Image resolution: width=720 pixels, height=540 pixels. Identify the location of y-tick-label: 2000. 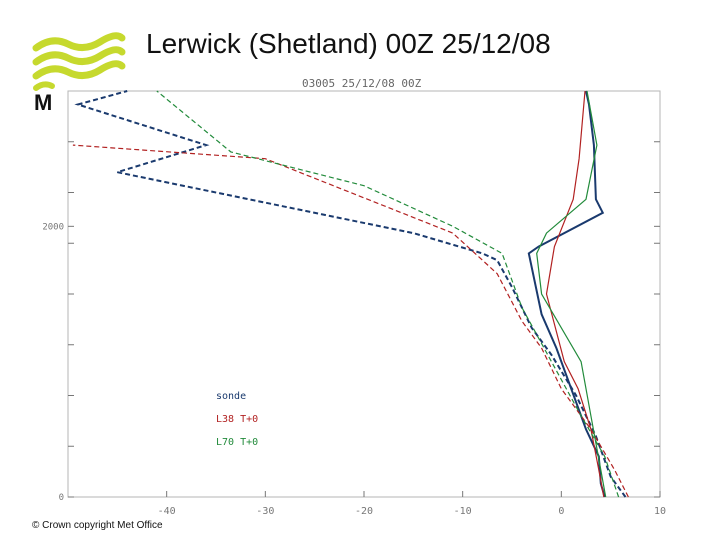
(53, 227).